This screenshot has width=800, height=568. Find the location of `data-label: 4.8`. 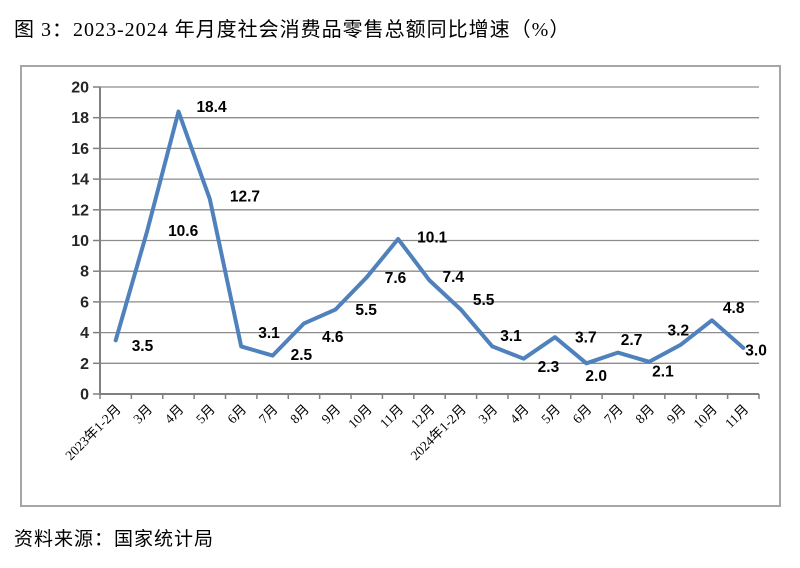

data-label: 4.8 is located at coordinates (734, 308).